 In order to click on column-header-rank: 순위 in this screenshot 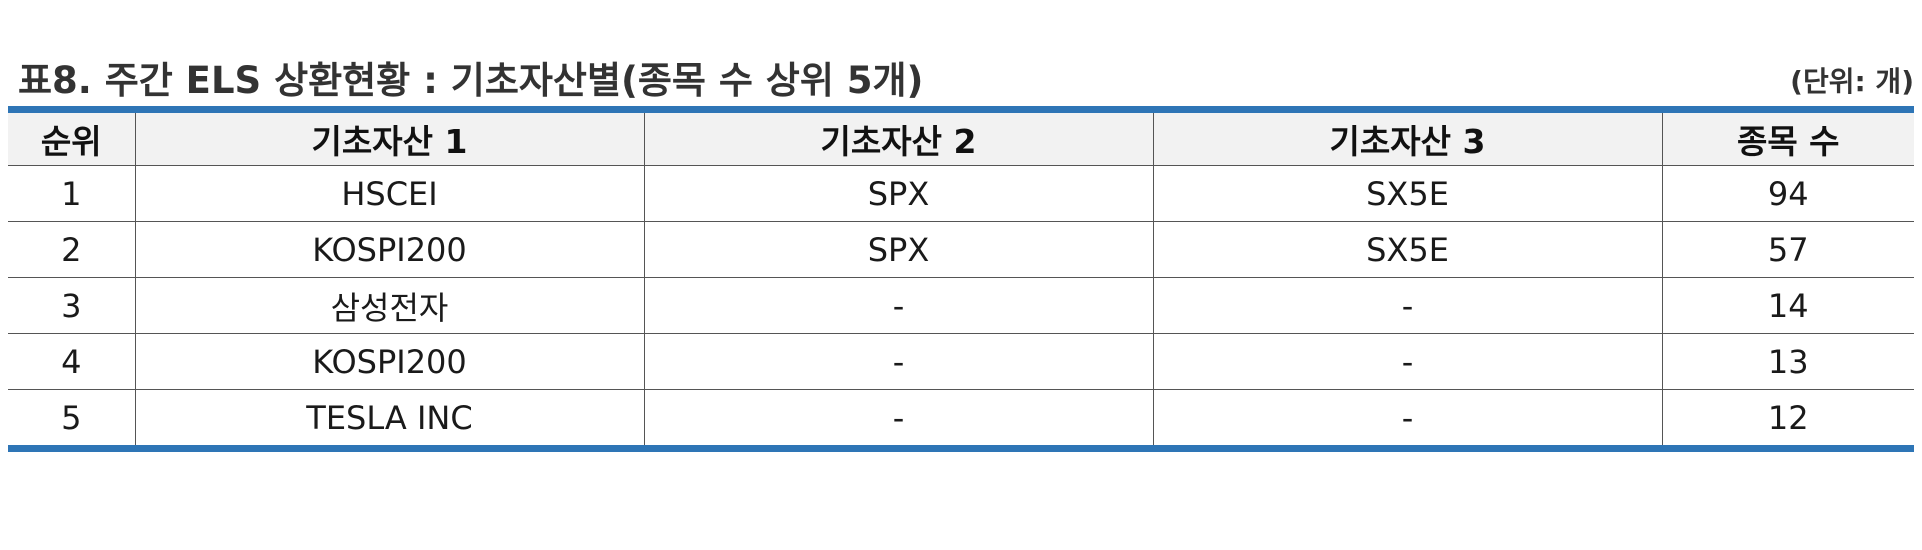, I will do `click(71, 137)`.